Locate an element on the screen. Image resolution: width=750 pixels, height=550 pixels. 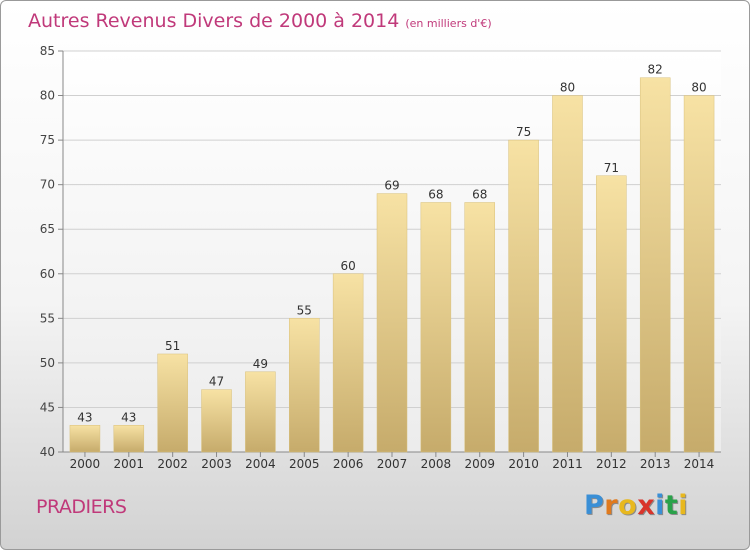
x-tick-label: 2003 is located at coordinates (216, 464).